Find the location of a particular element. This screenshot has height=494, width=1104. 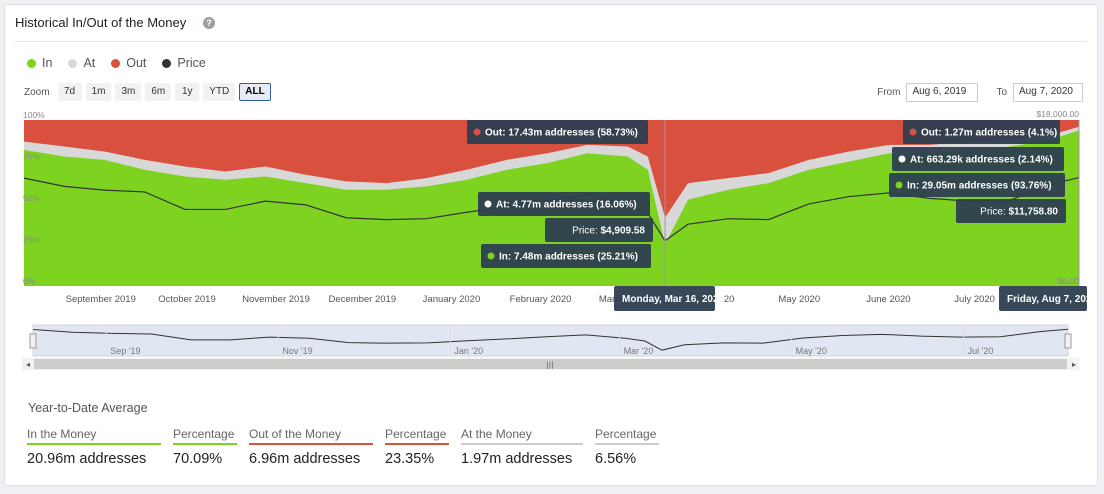

from-date-input: Aug 6, 2019 is located at coordinates (942, 92).